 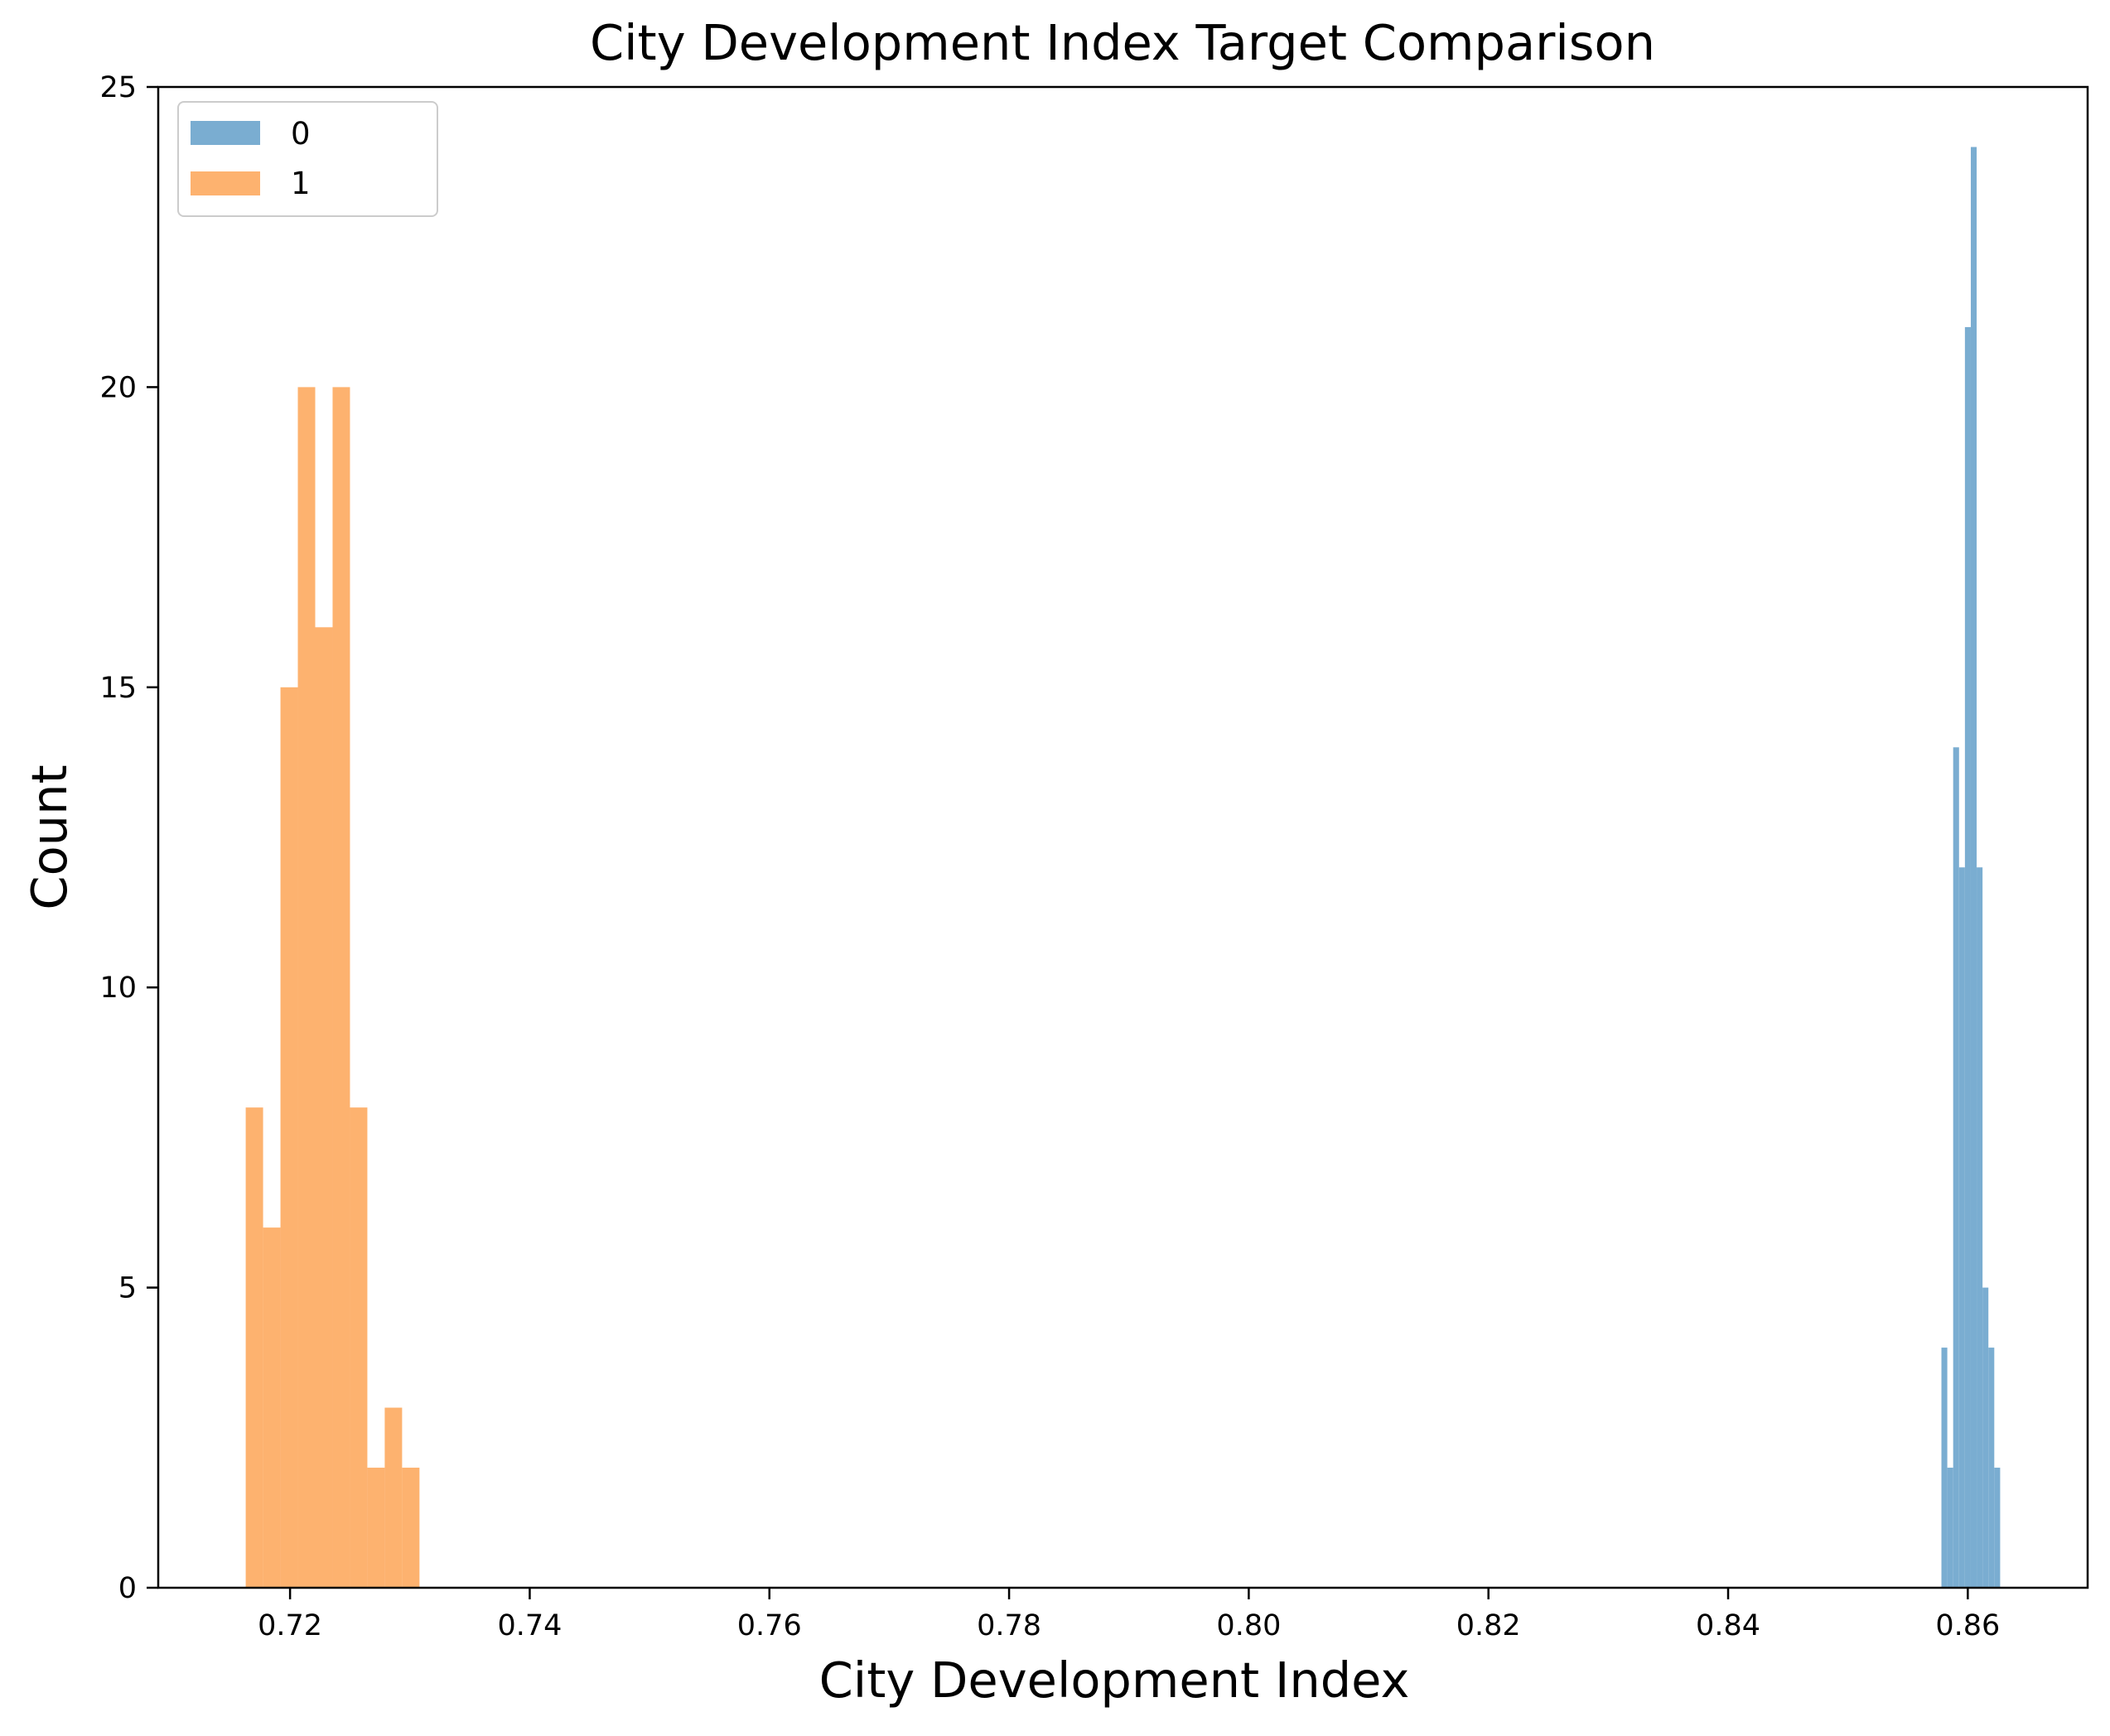 I want to click on x-axis: 0.72 0.74 0.76 0.78 0.80 0.82 0.84 0.86, so click(x=1129, y=1615).